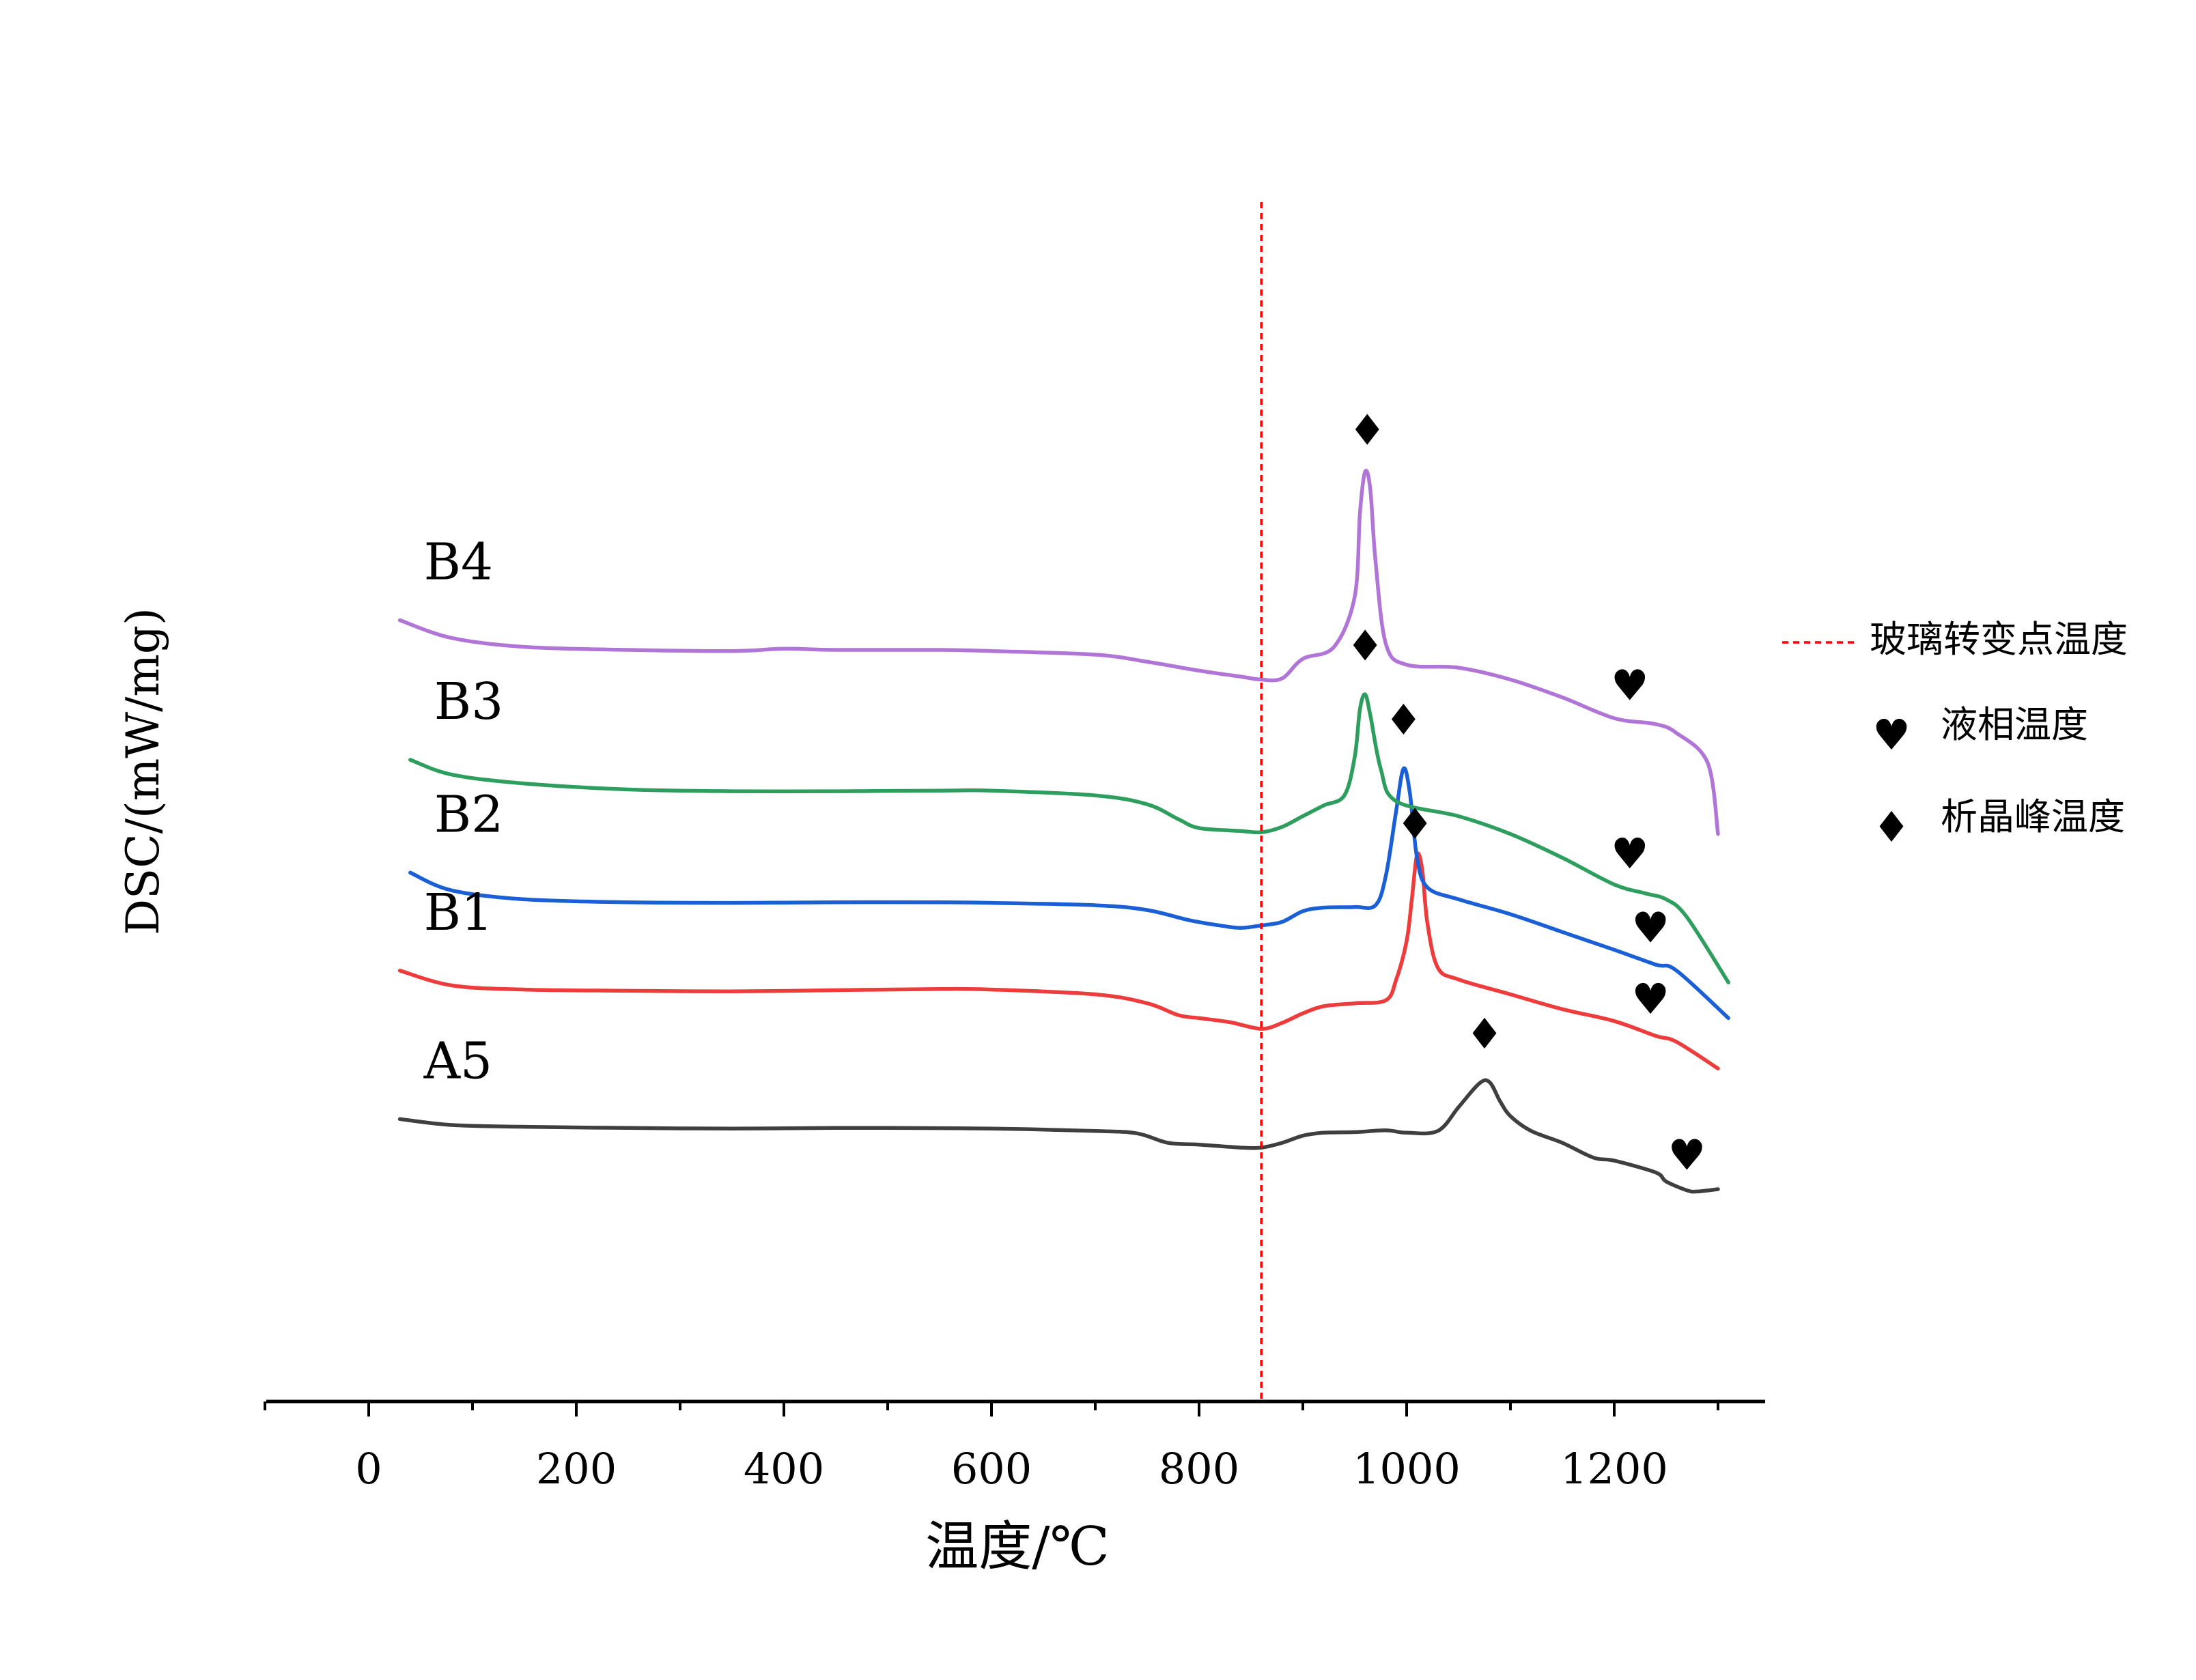 Image resolution: width=2196 pixels, height=1680 pixels. I want to click on legend-label: 析晶峰温度, so click(2033, 816).